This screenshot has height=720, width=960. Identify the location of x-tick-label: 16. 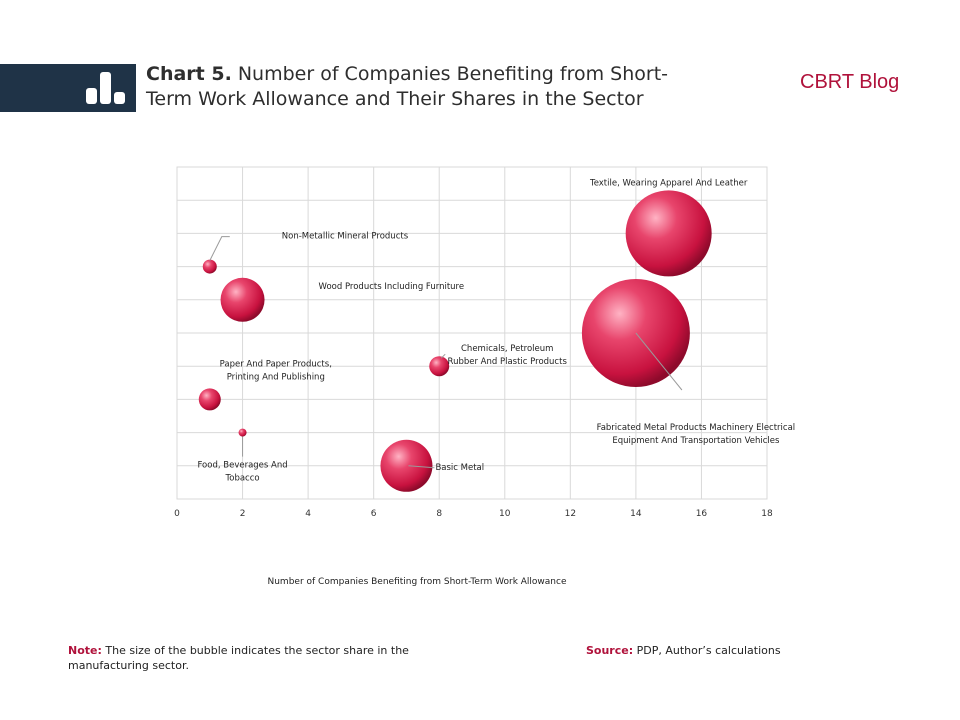
(702, 514).